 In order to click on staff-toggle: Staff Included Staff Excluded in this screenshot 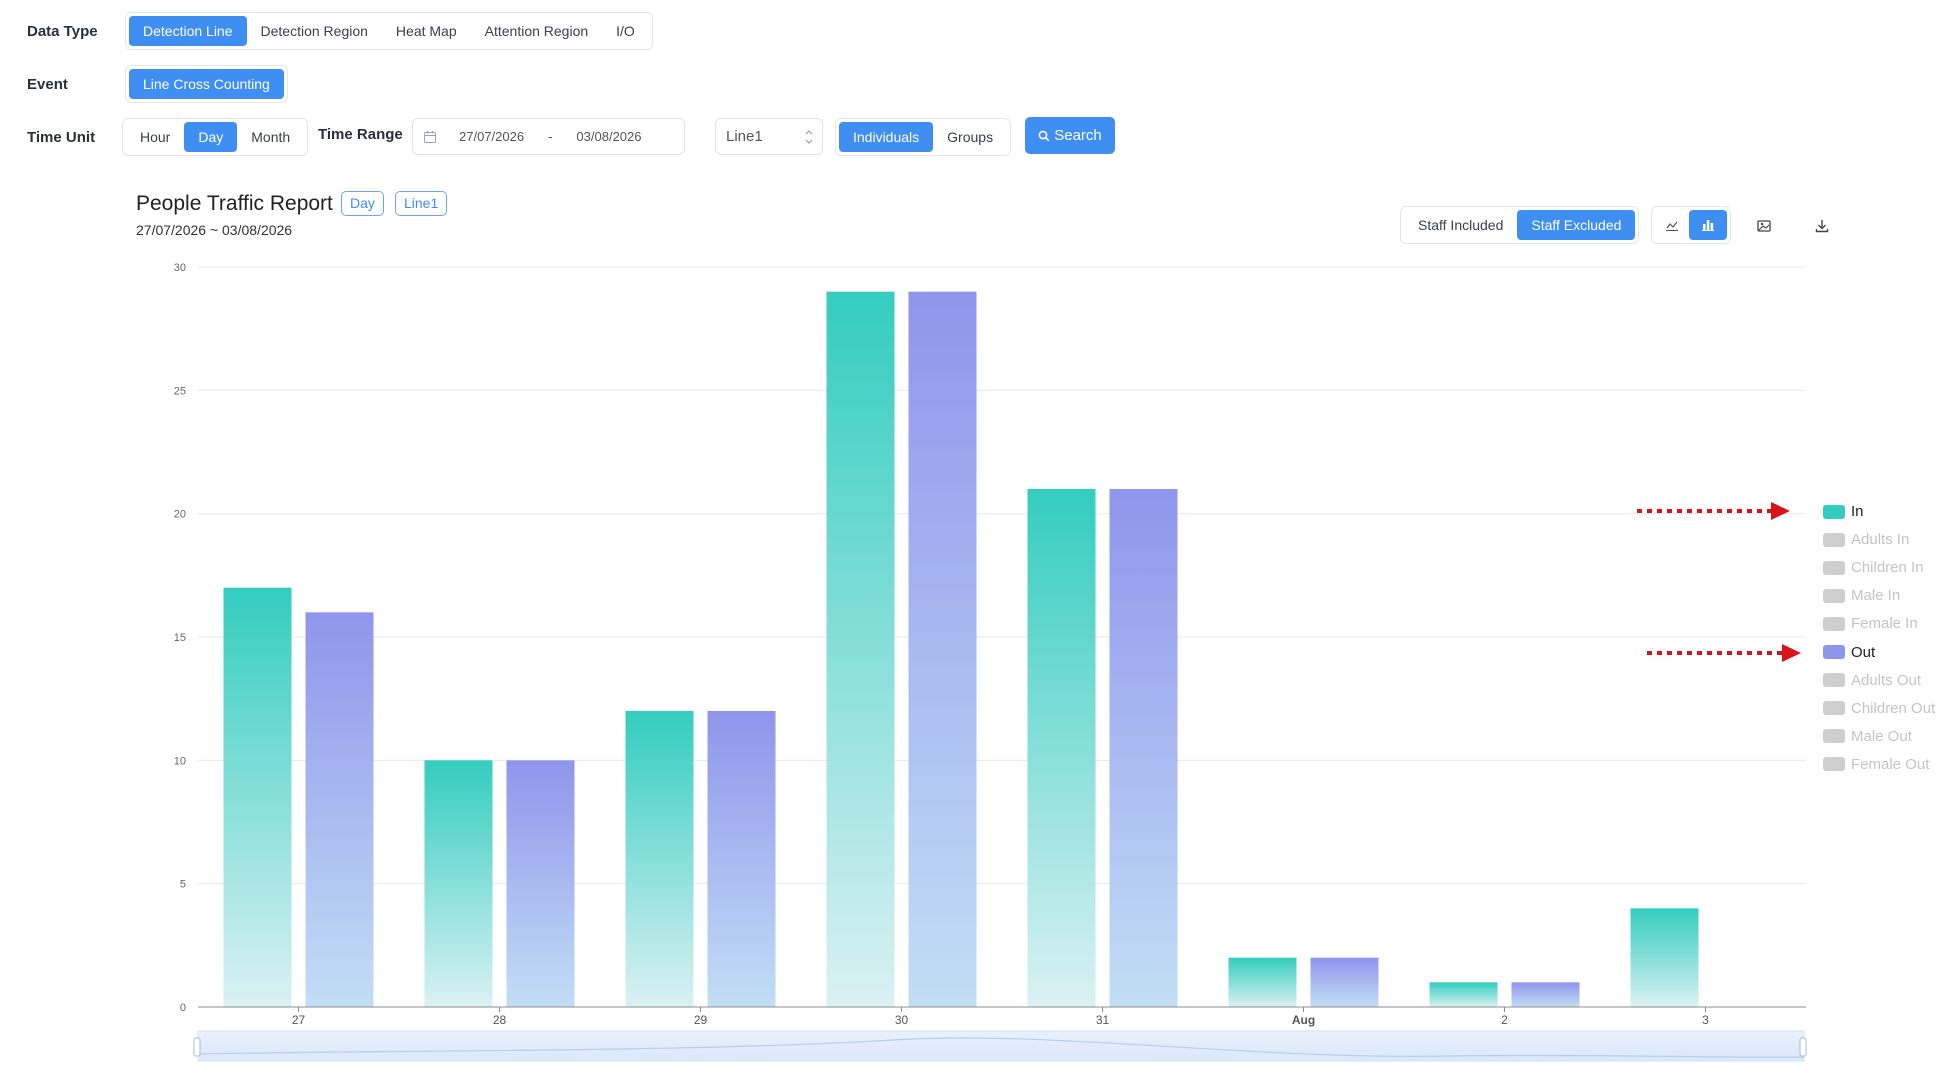, I will do `click(1520, 225)`.